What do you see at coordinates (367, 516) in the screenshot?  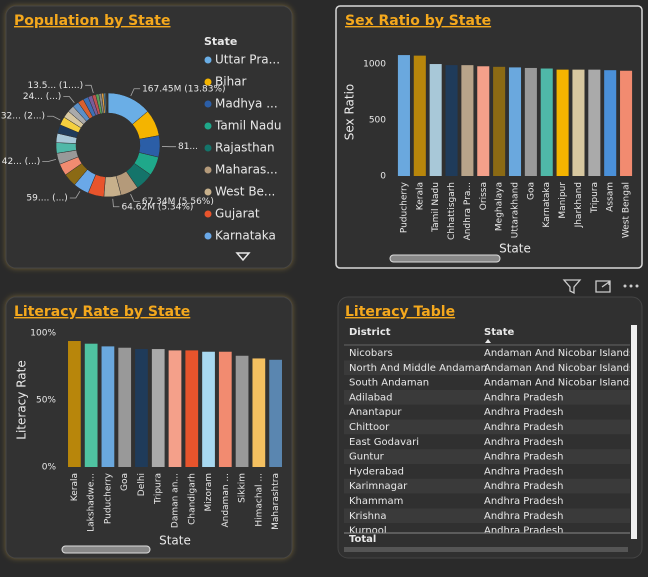 I see `table-cell: Krishna` at bounding box center [367, 516].